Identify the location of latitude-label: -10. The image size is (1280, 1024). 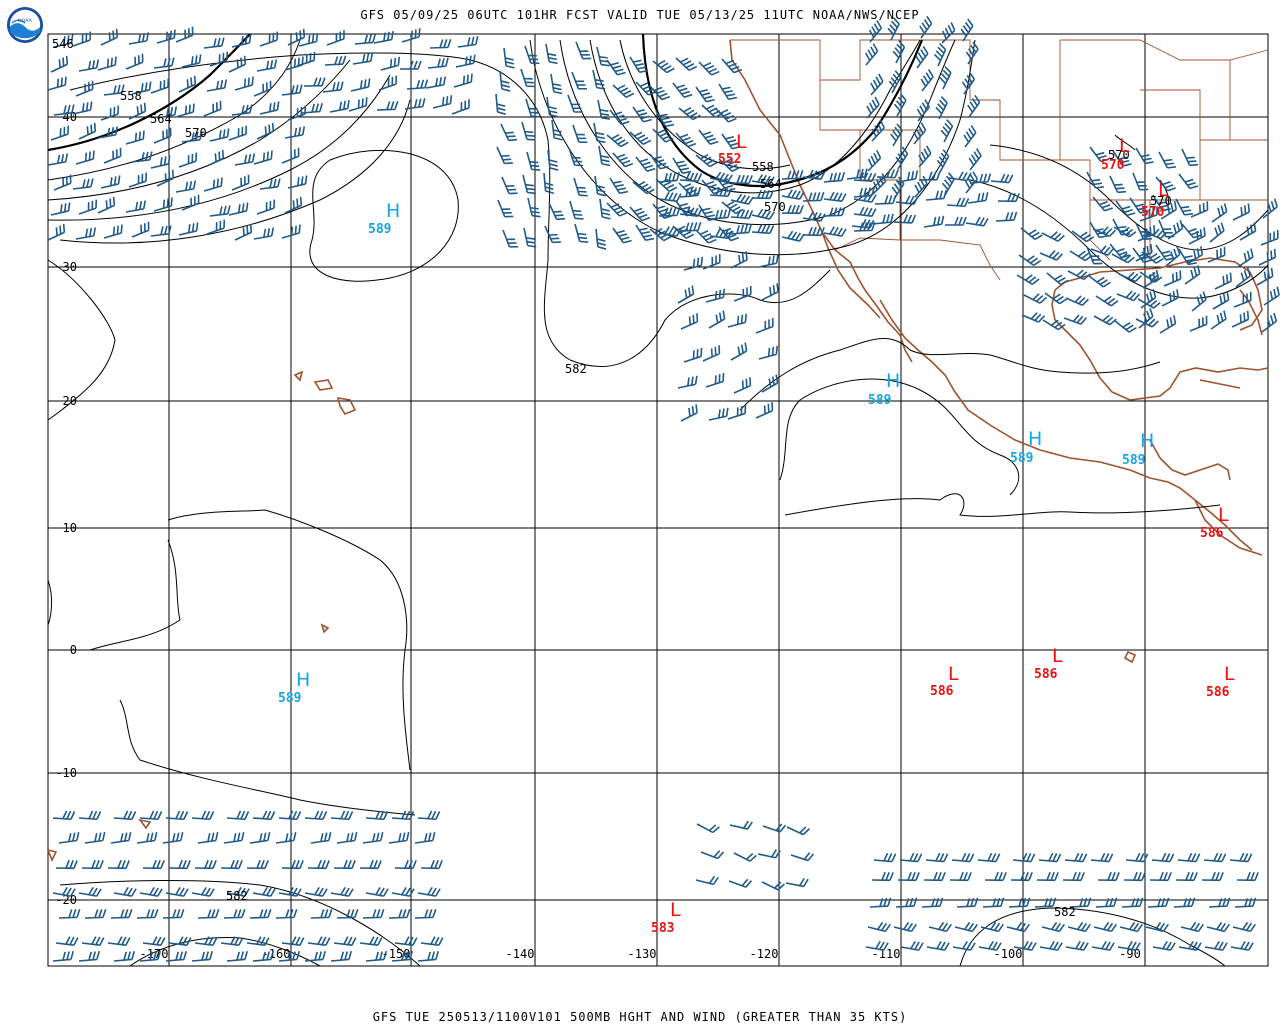
(66, 773).